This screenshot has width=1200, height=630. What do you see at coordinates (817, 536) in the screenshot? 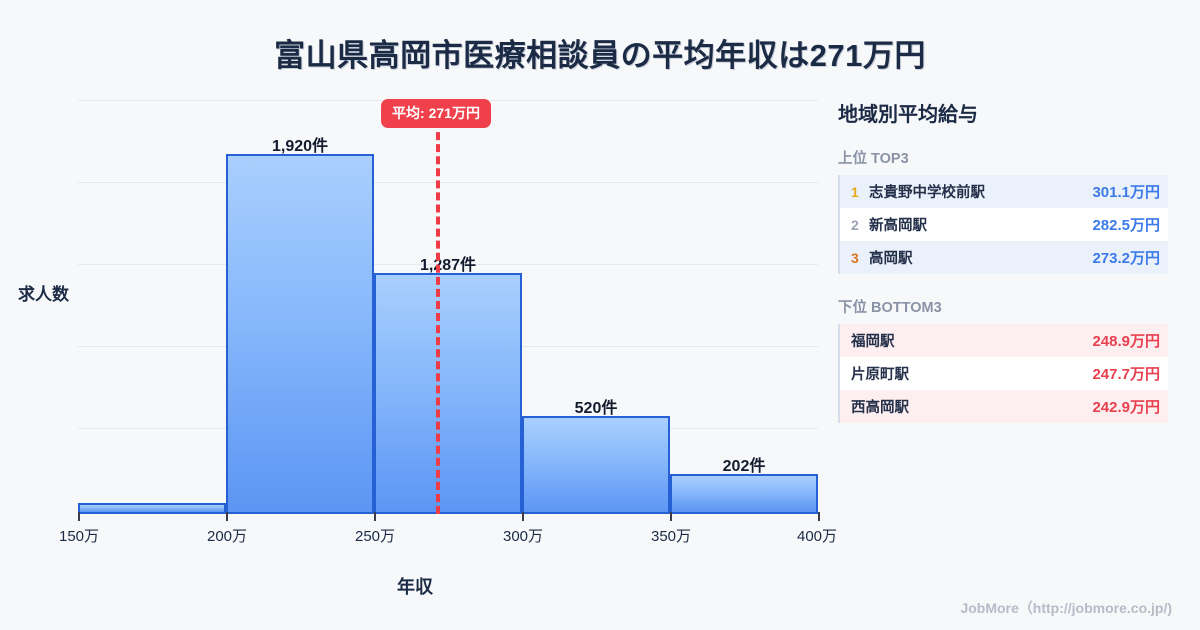
I see `x-tick-label: 400万` at bounding box center [817, 536].